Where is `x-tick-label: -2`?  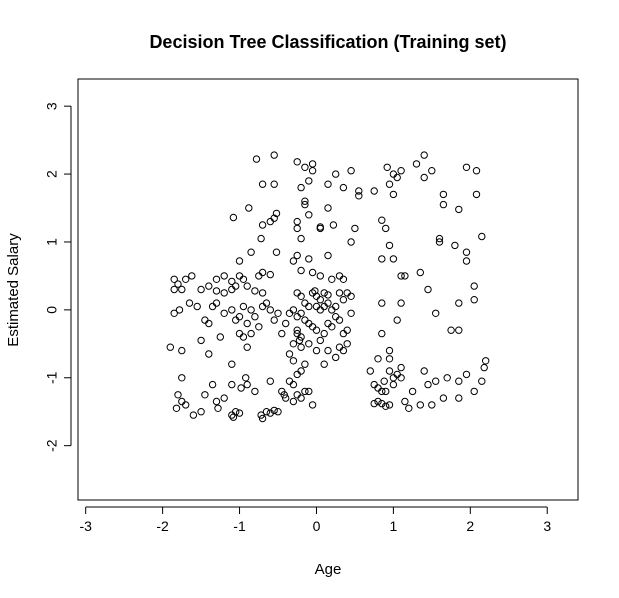 x-tick-label: -2 is located at coordinates (162, 526).